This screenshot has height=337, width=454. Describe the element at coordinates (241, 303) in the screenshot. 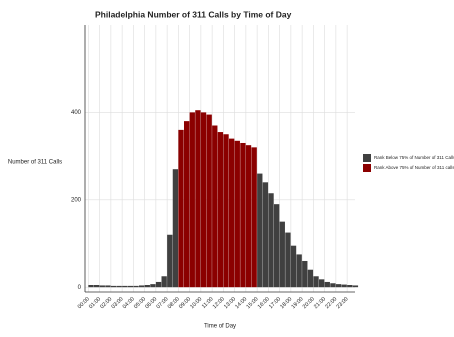

I see `x-tick-label: 14:00` at that location.